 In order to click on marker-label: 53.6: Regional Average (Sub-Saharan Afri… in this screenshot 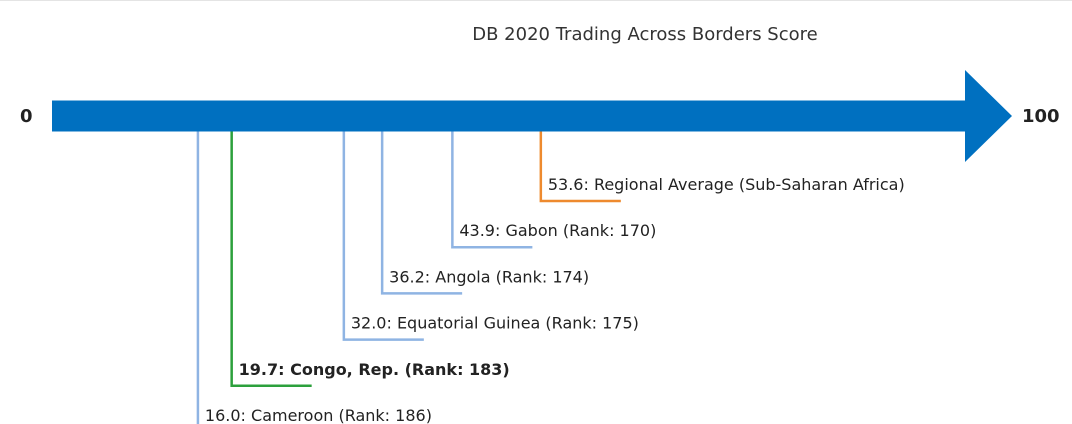, I will do `click(726, 184)`.